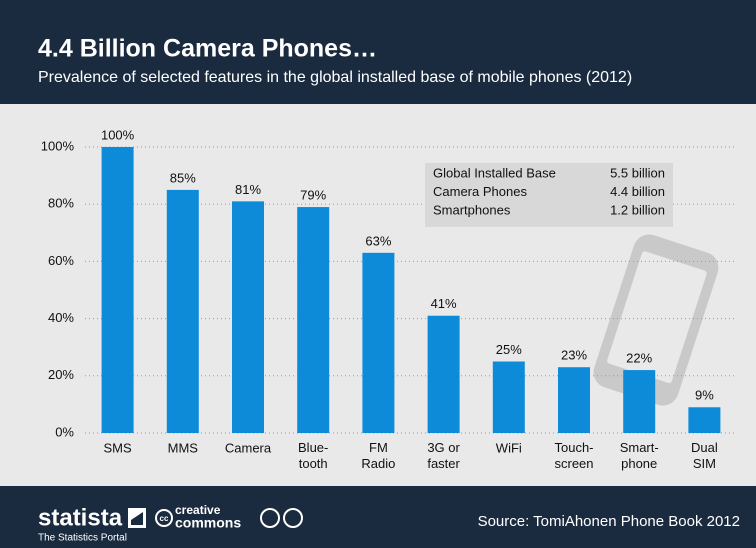 Image resolution: width=756 pixels, height=548 pixels. Describe the element at coordinates (443, 455) in the screenshot. I see `x-tick-label: 3G or faster` at that location.